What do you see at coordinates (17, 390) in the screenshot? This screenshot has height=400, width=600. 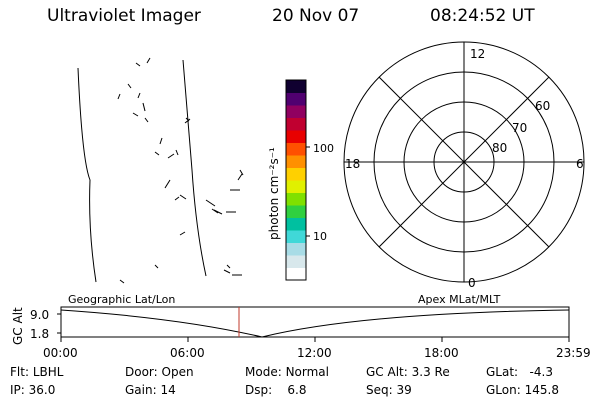 I see `ip-label: IP:` at bounding box center [17, 390].